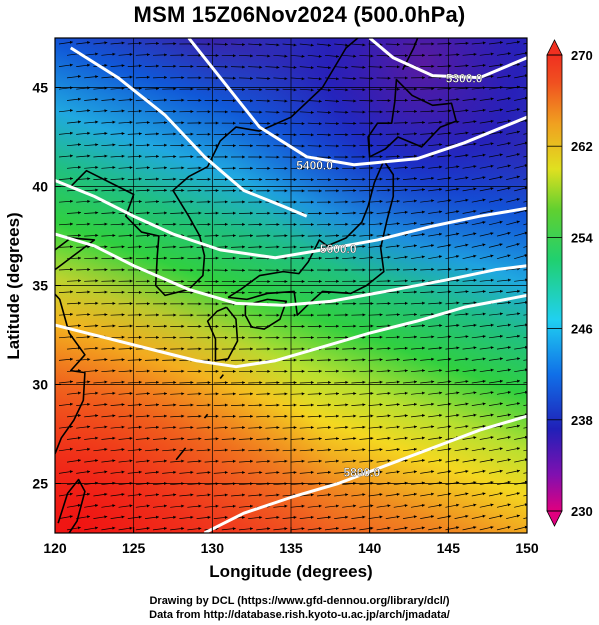 This screenshot has width=599, height=625. I want to click on x-tick-label: 150, so click(527, 548).